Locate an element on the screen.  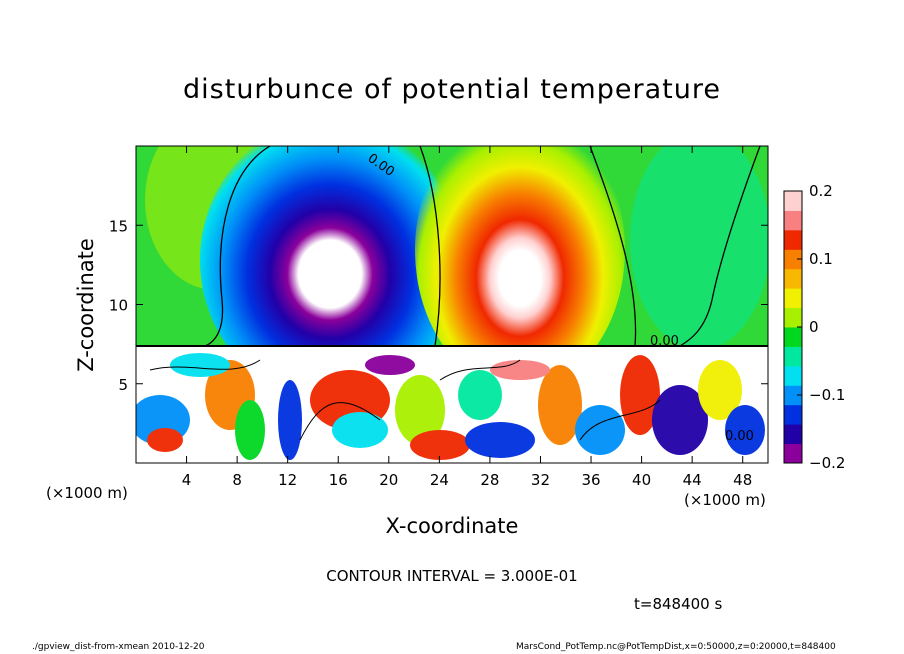
colorbar-tick-label: −0.2 is located at coordinates (827, 463).